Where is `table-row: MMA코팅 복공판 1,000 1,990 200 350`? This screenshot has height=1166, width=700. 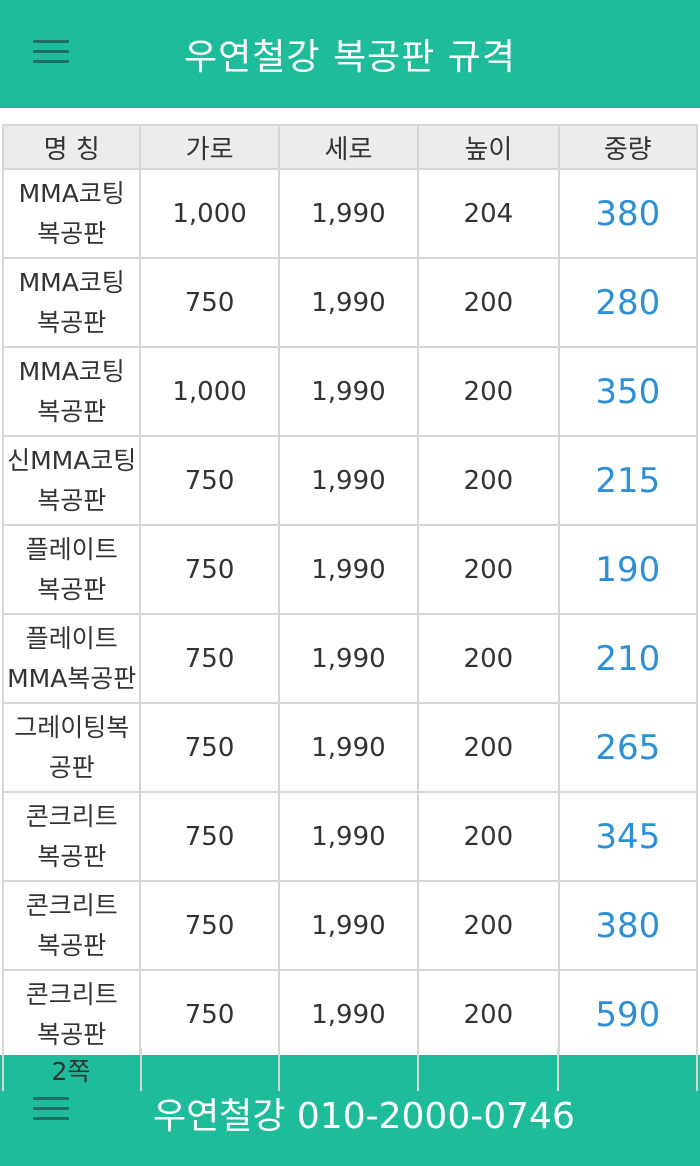
table-row: MMA코팅 복공판 1,000 1,990 200 350 is located at coordinates (350, 391).